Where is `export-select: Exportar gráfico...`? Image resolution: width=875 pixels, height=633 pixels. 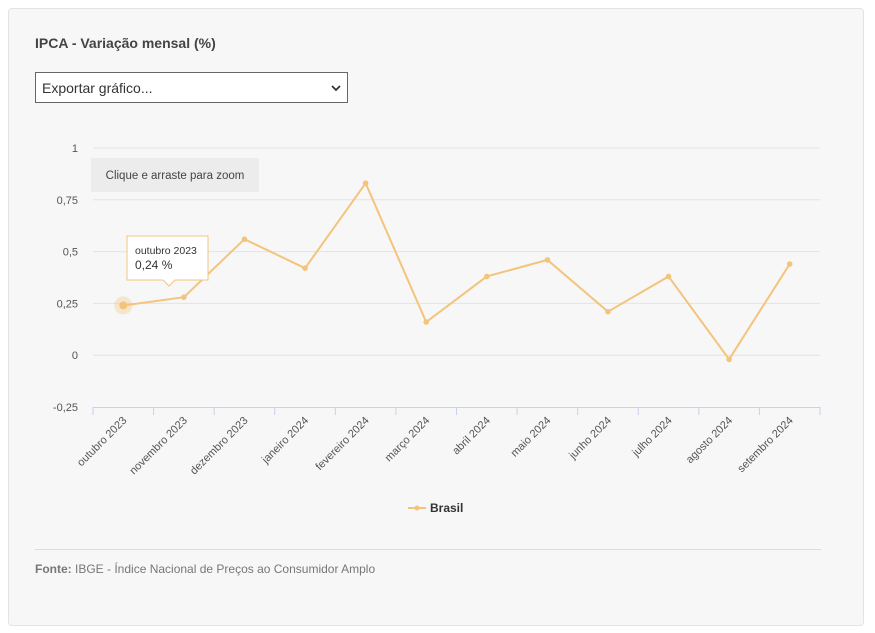
export-select: Exportar gráfico... is located at coordinates (191, 87).